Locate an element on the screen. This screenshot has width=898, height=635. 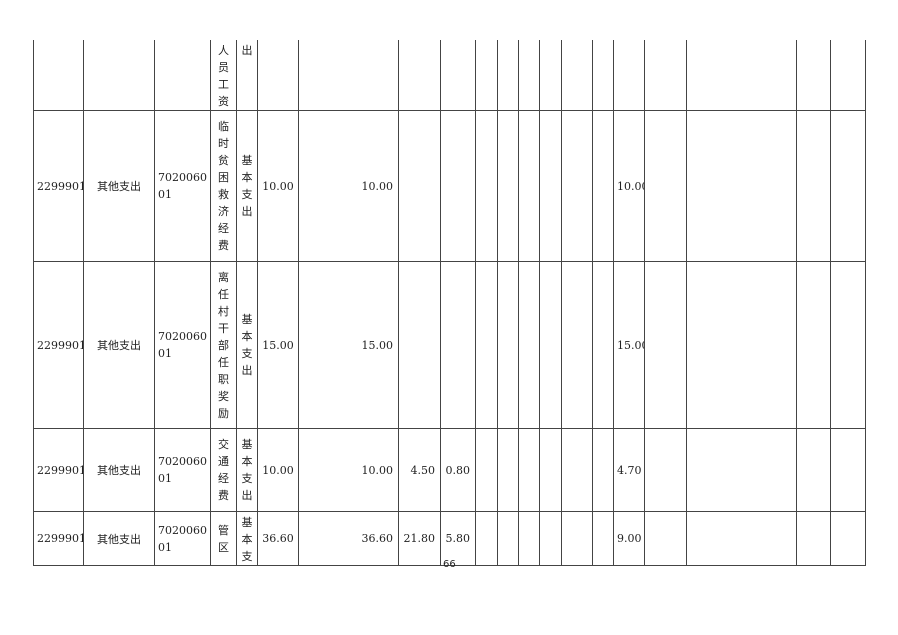
expense-type-cell-text: 出 is located at coordinates (247, 50).